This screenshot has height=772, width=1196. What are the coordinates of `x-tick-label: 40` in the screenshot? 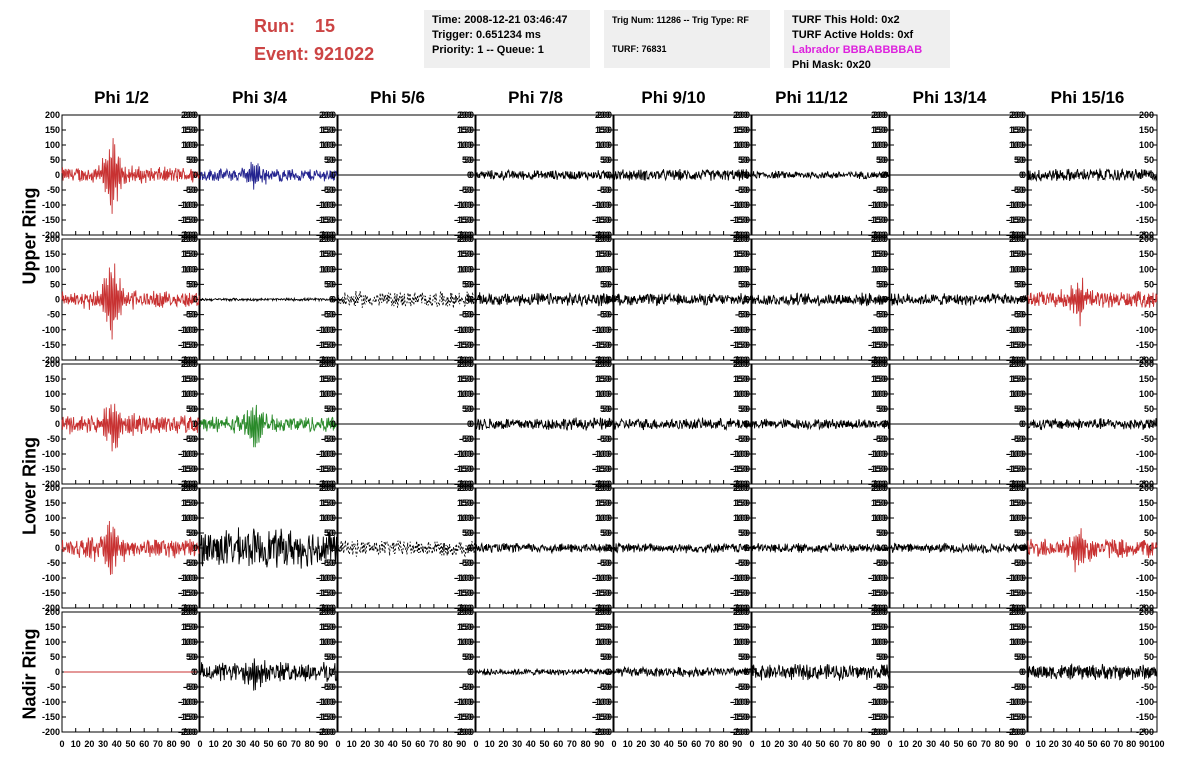 It's located at (393, 744).